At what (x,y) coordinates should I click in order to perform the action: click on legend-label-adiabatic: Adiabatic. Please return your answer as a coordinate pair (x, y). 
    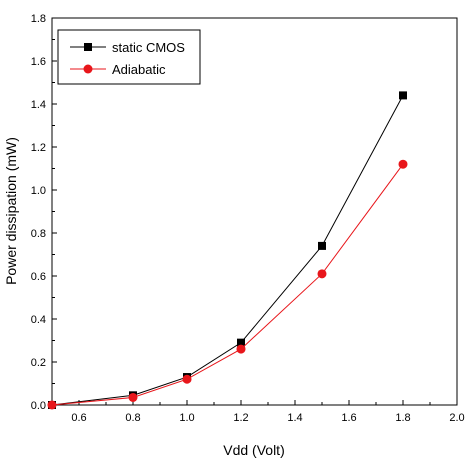
    Looking at the image, I should click on (139, 69).